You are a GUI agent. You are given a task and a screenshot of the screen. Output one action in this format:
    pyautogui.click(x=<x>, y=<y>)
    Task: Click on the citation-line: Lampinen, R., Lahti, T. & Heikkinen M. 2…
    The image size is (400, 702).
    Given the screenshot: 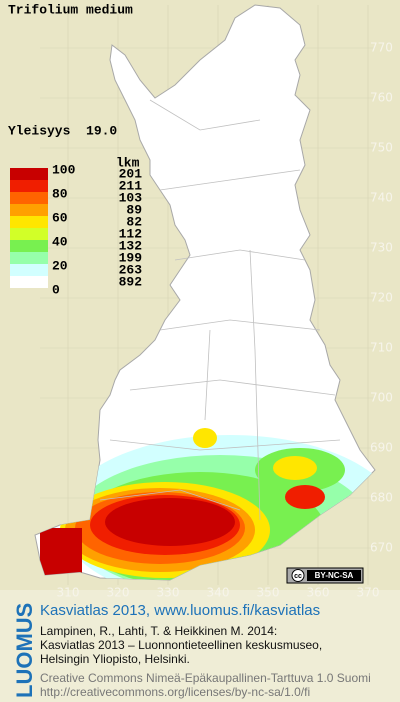 What is the action you would take?
    pyautogui.click(x=158, y=631)
    